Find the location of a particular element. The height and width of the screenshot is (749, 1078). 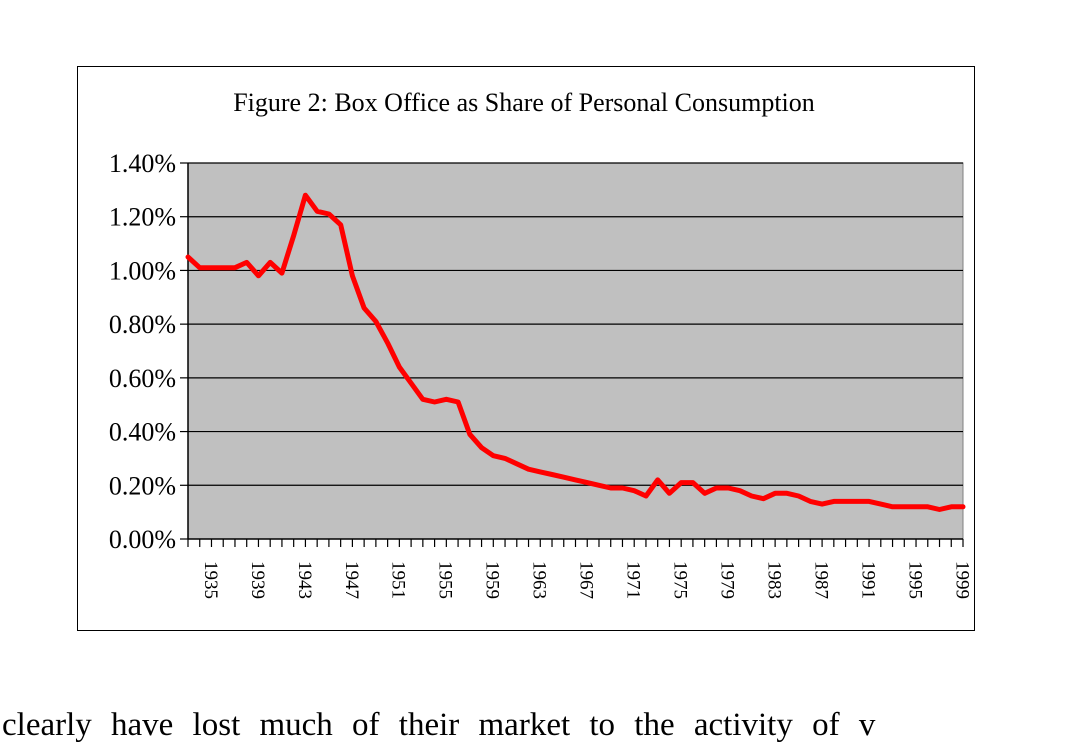

y-tick-label: 0.80% is located at coordinates (142, 324).